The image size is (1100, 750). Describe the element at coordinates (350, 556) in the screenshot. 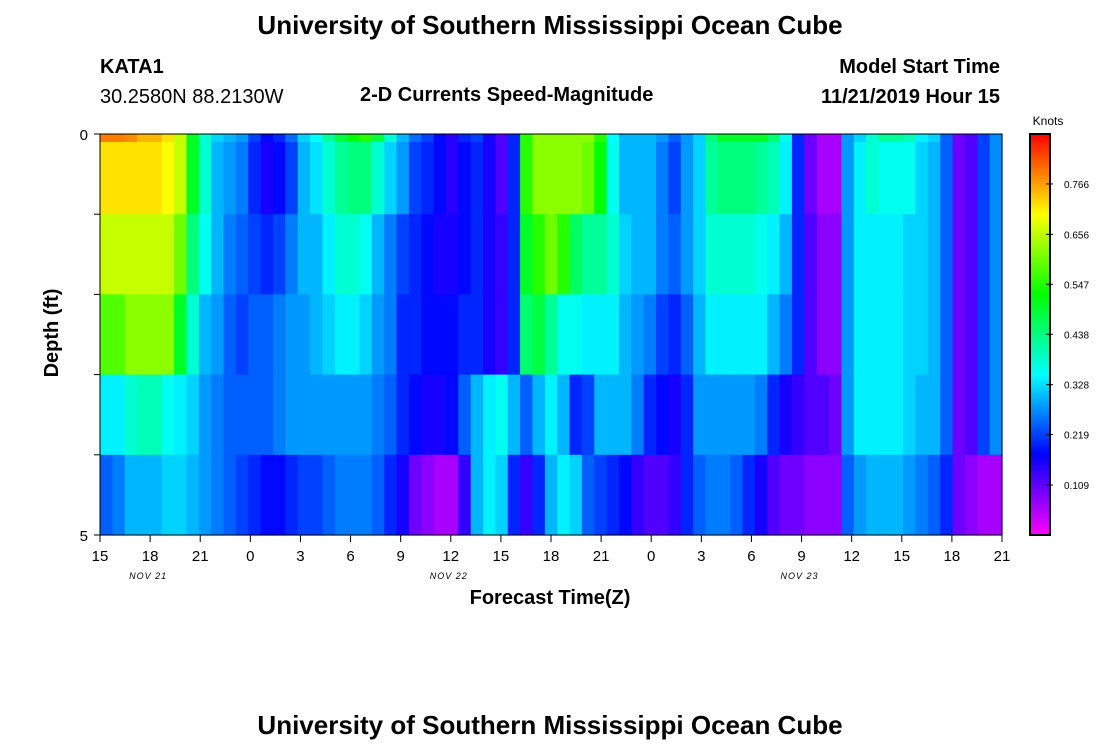

I see `x-tick-label: 6` at that location.